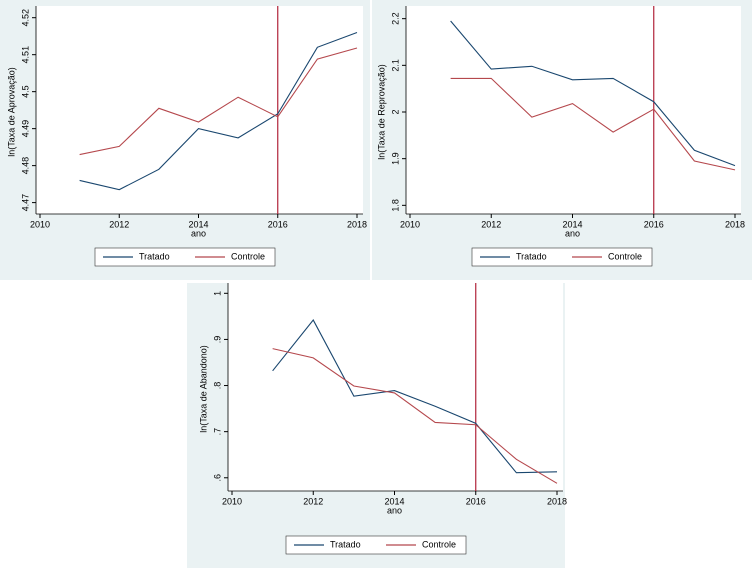 The width and height of the screenshot is (752, 573). Describe the element at coordinates (25, 18) in the screenshot. I see `y-tick-label: 4.52` at that location.